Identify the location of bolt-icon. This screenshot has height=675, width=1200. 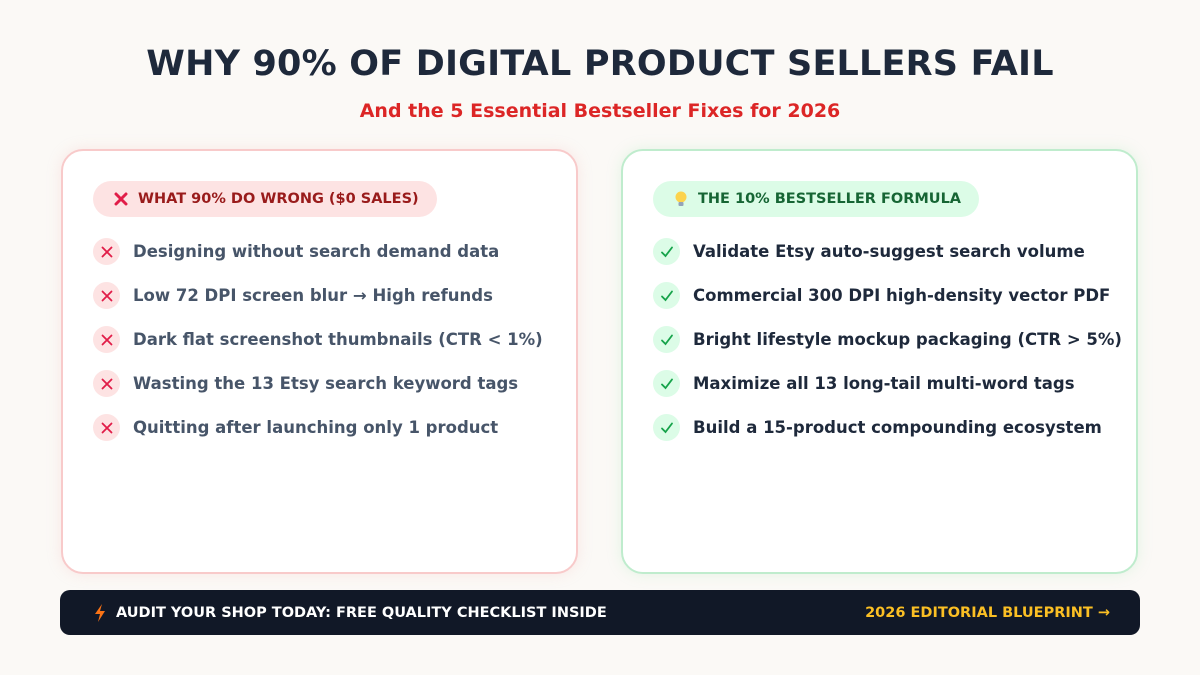
(100, 612).